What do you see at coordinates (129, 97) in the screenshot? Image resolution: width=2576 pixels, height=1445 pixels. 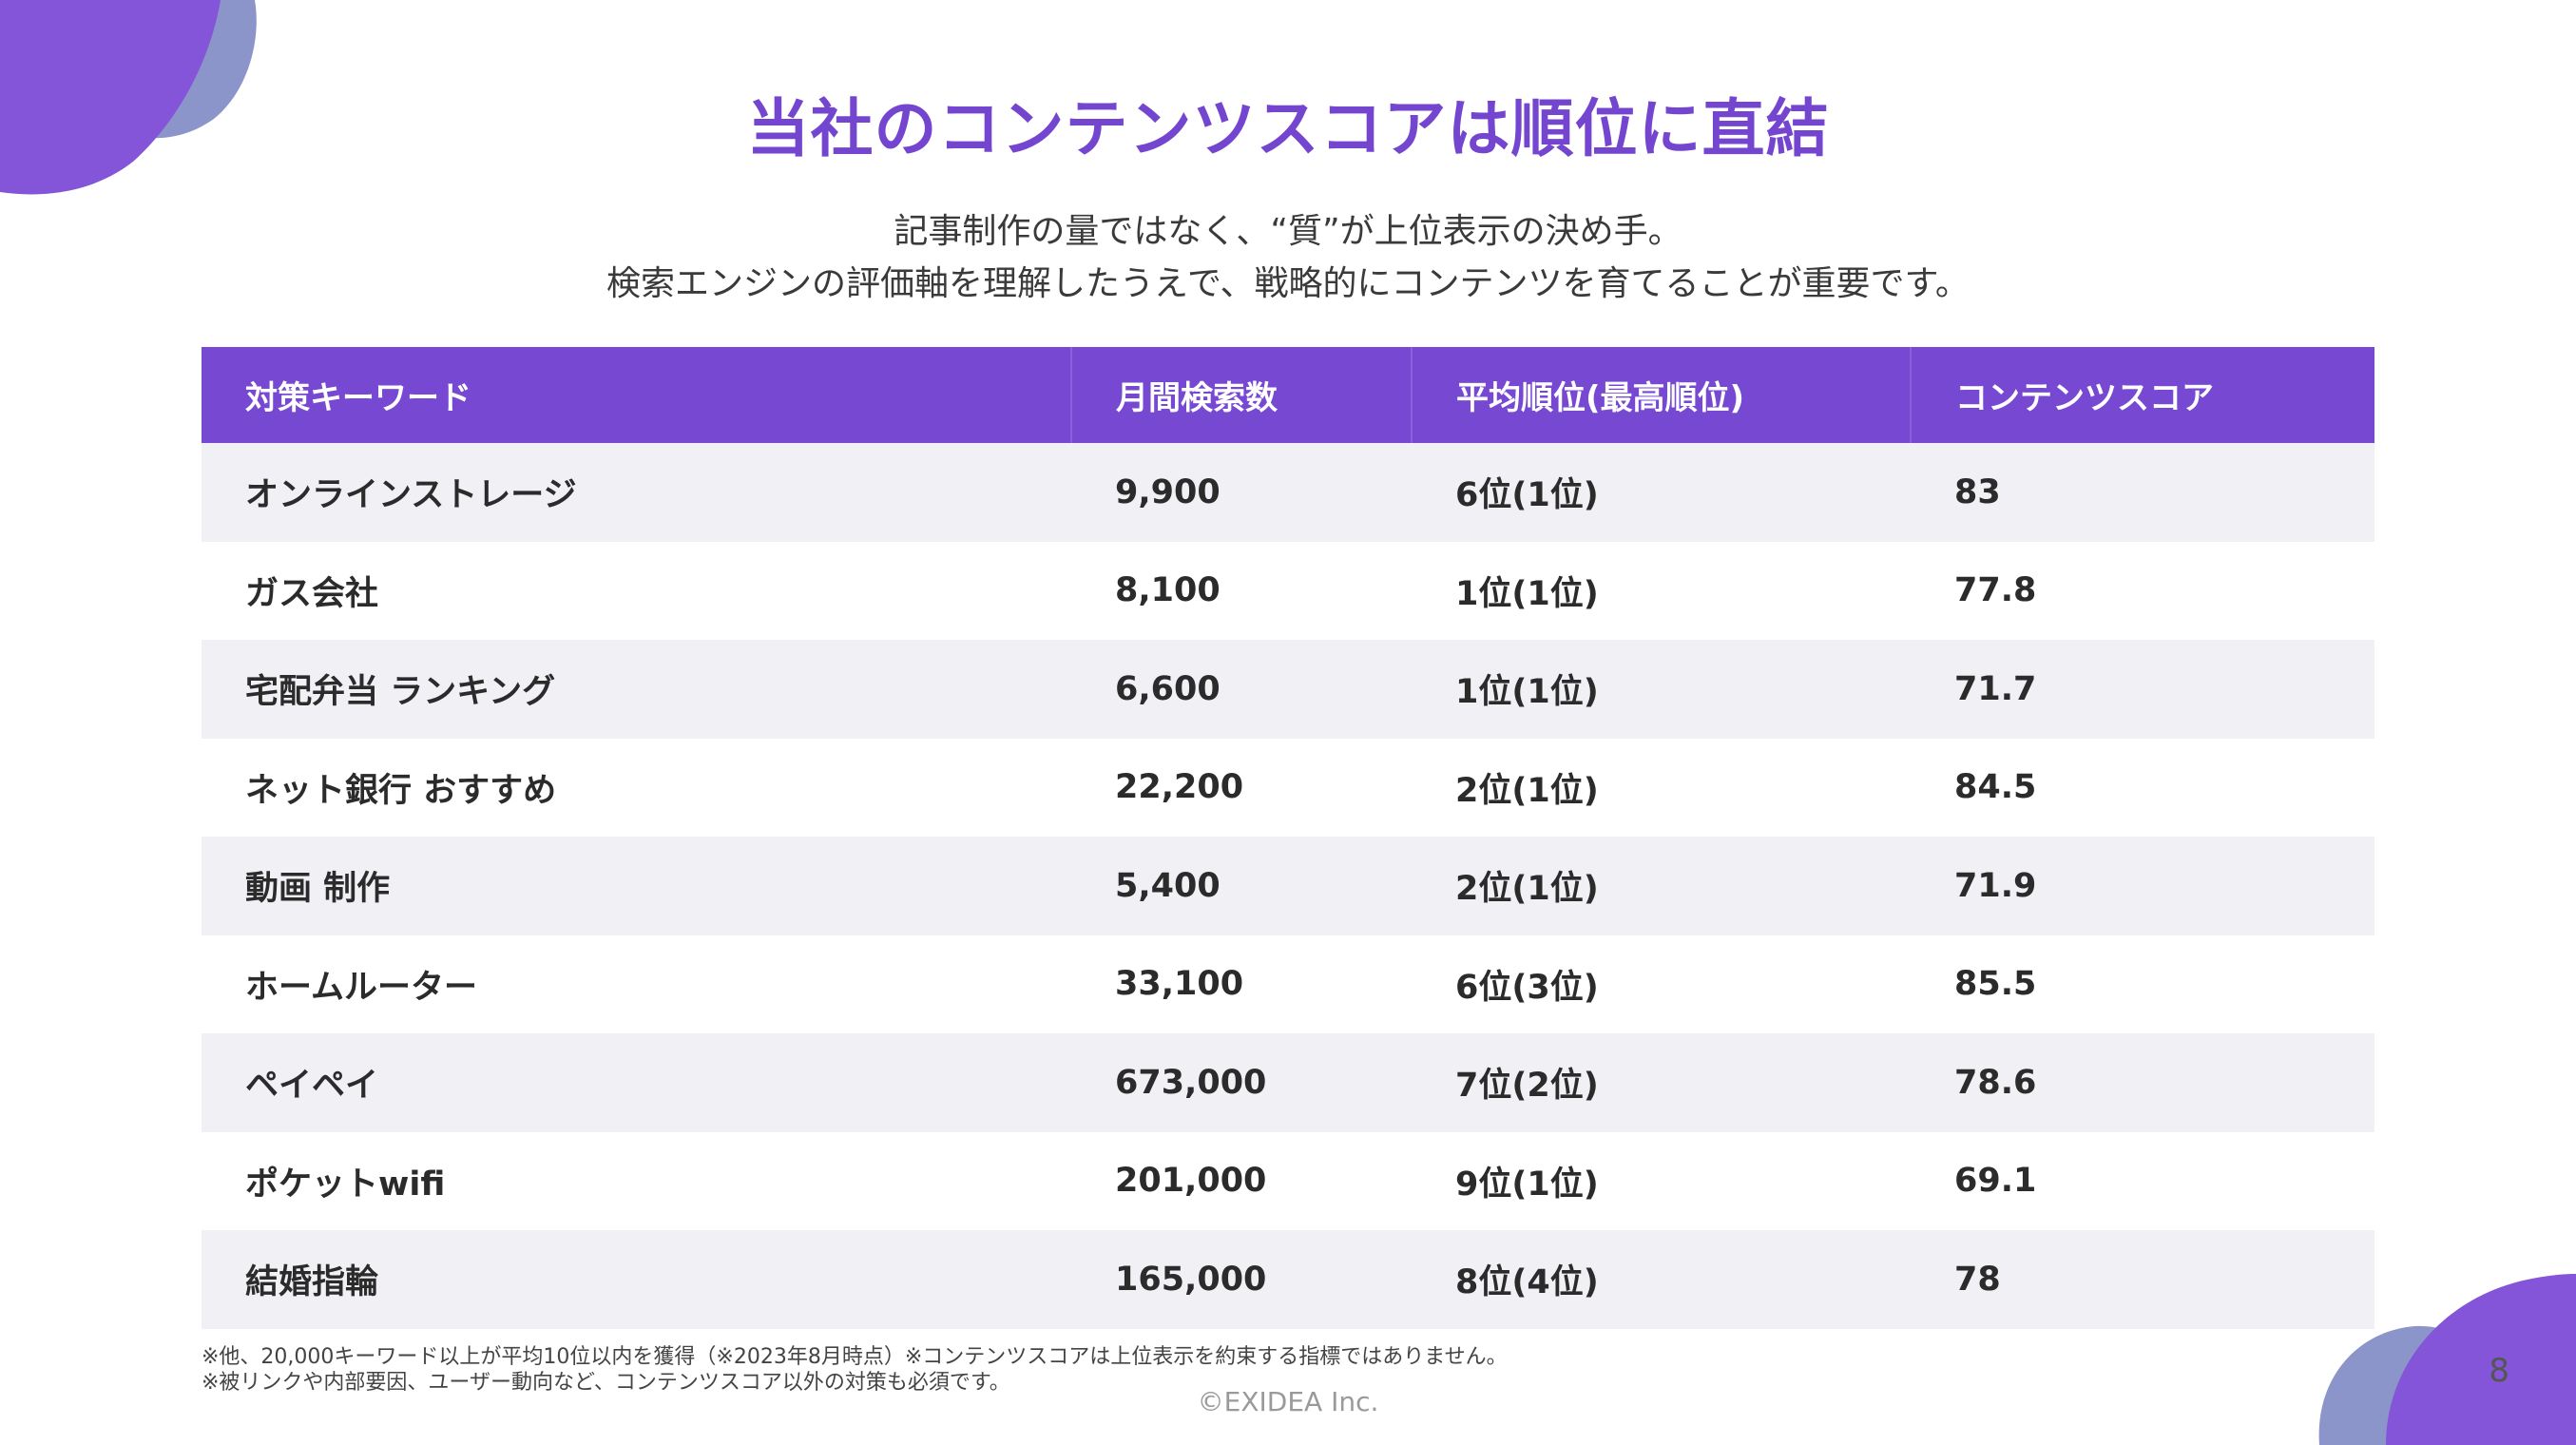 I see `decorative-blob-top-left` at bounding box center [129, 97].